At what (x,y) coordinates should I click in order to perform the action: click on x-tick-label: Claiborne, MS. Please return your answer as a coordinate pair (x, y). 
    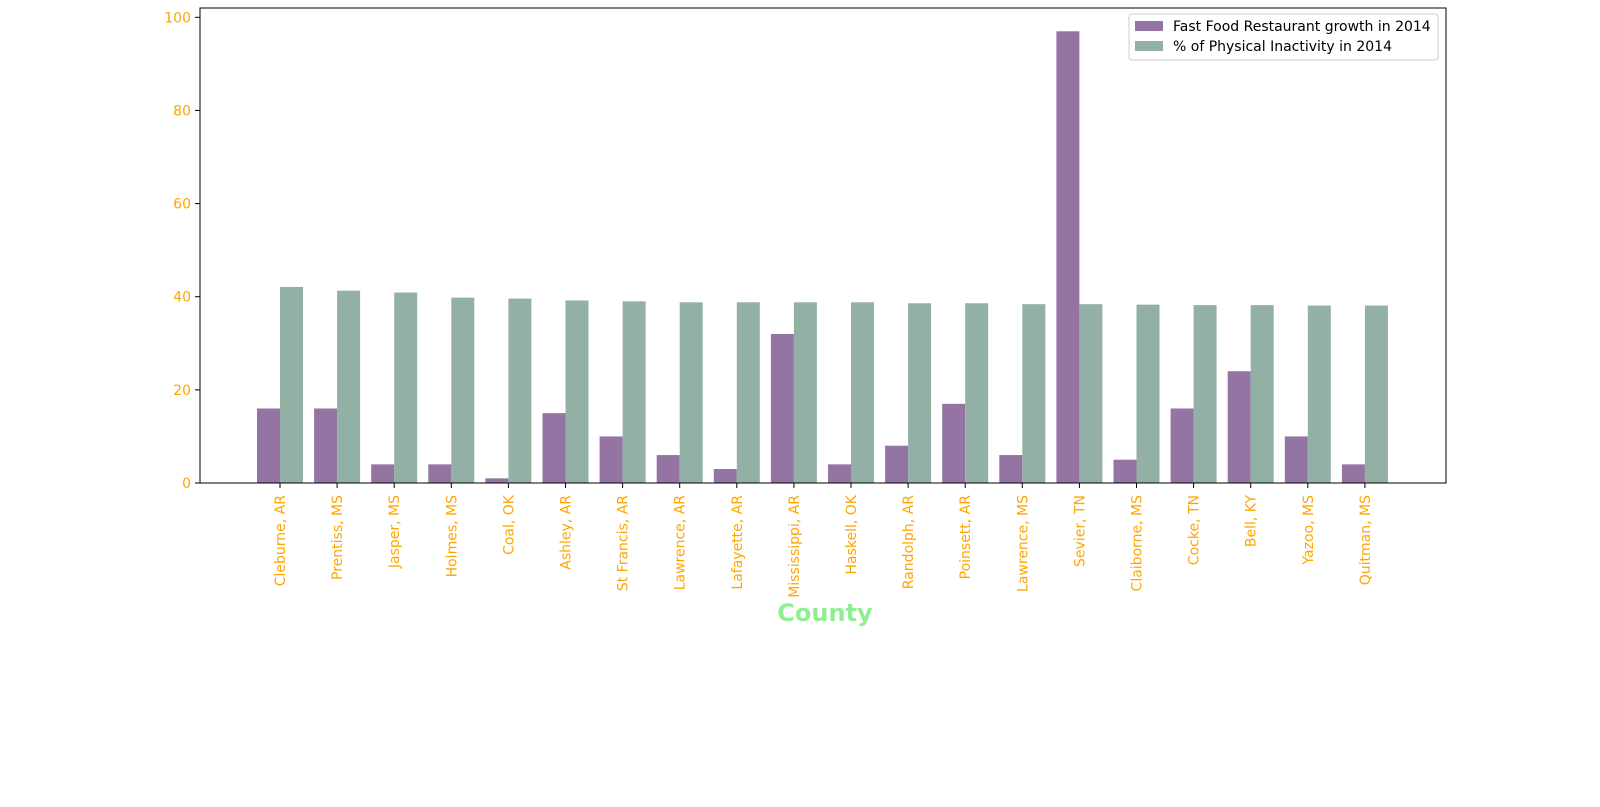
    Looking at the image, I should click on (1138, 543).